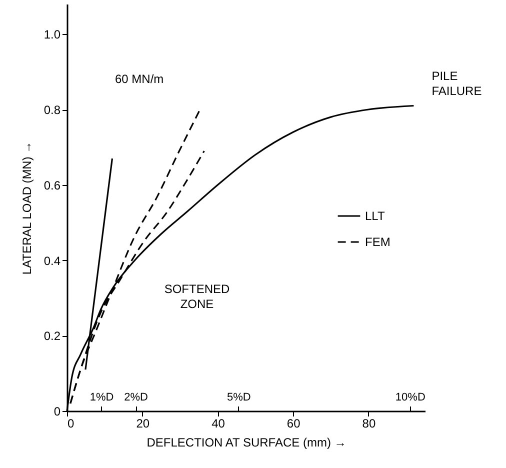  Describe the element at coordinates (246, 443) in the screenshot. I see `x-axis-title: DEFLECTION AT SURFACE (mm) →` at that location.